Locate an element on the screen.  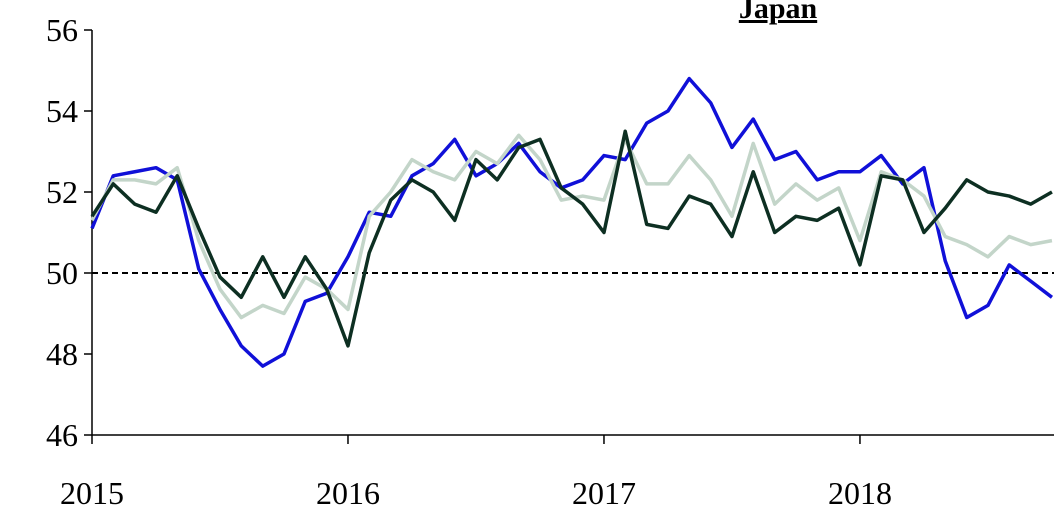
x-tick-label: 2017 is located at coordinates (604, 492).